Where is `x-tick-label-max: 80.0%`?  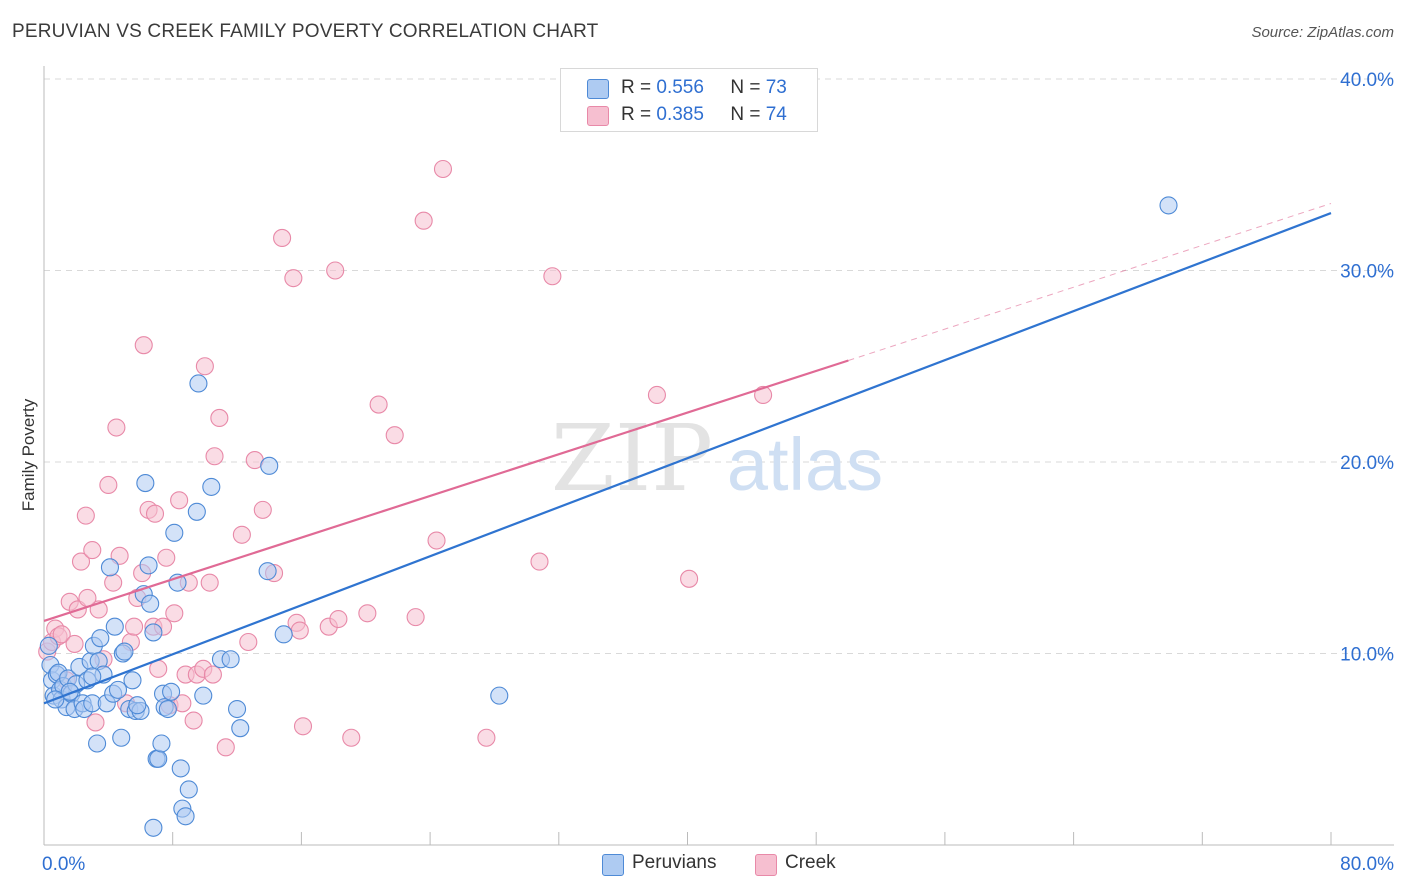 x-tick-label-max: 80.0% is located at coordinates (1367, 864).